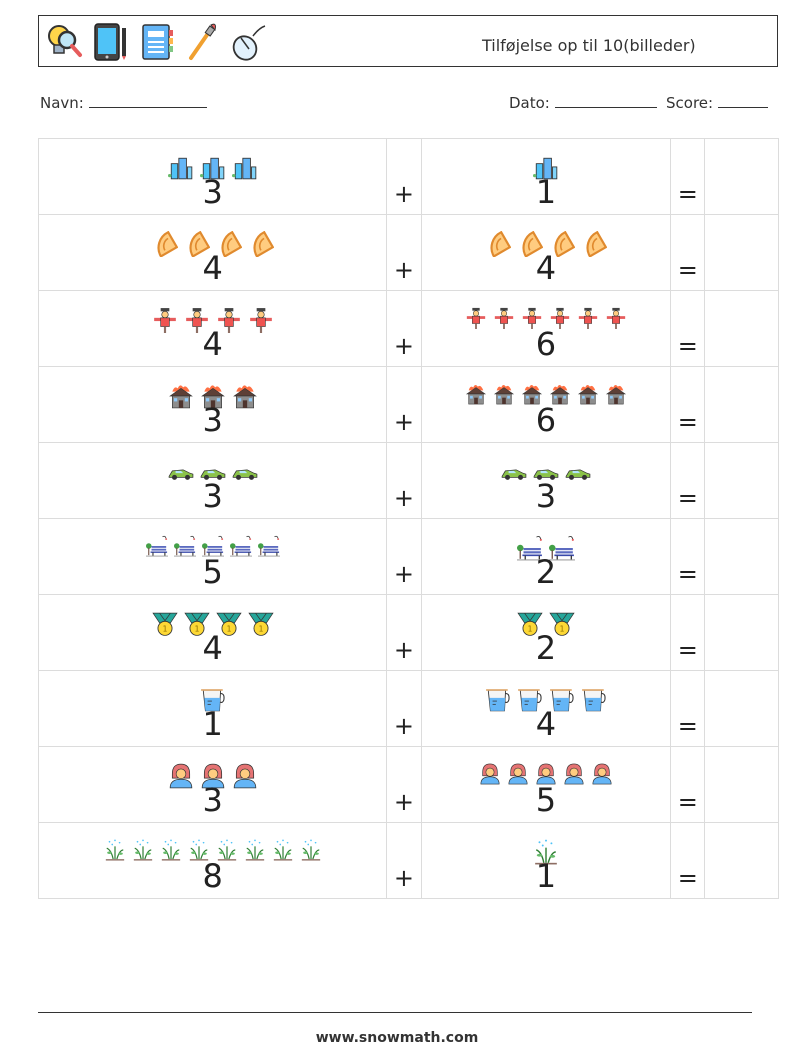 This screenshot has width=794, height=1053. What do you see at coordinates (546, 624) in the screenshot?
I see `picture-group: 1 1` at bounding box center [546, 624].